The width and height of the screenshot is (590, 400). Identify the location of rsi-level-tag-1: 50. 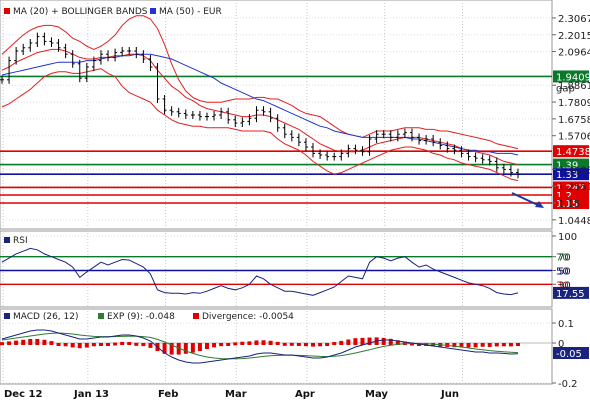
(562, 272).